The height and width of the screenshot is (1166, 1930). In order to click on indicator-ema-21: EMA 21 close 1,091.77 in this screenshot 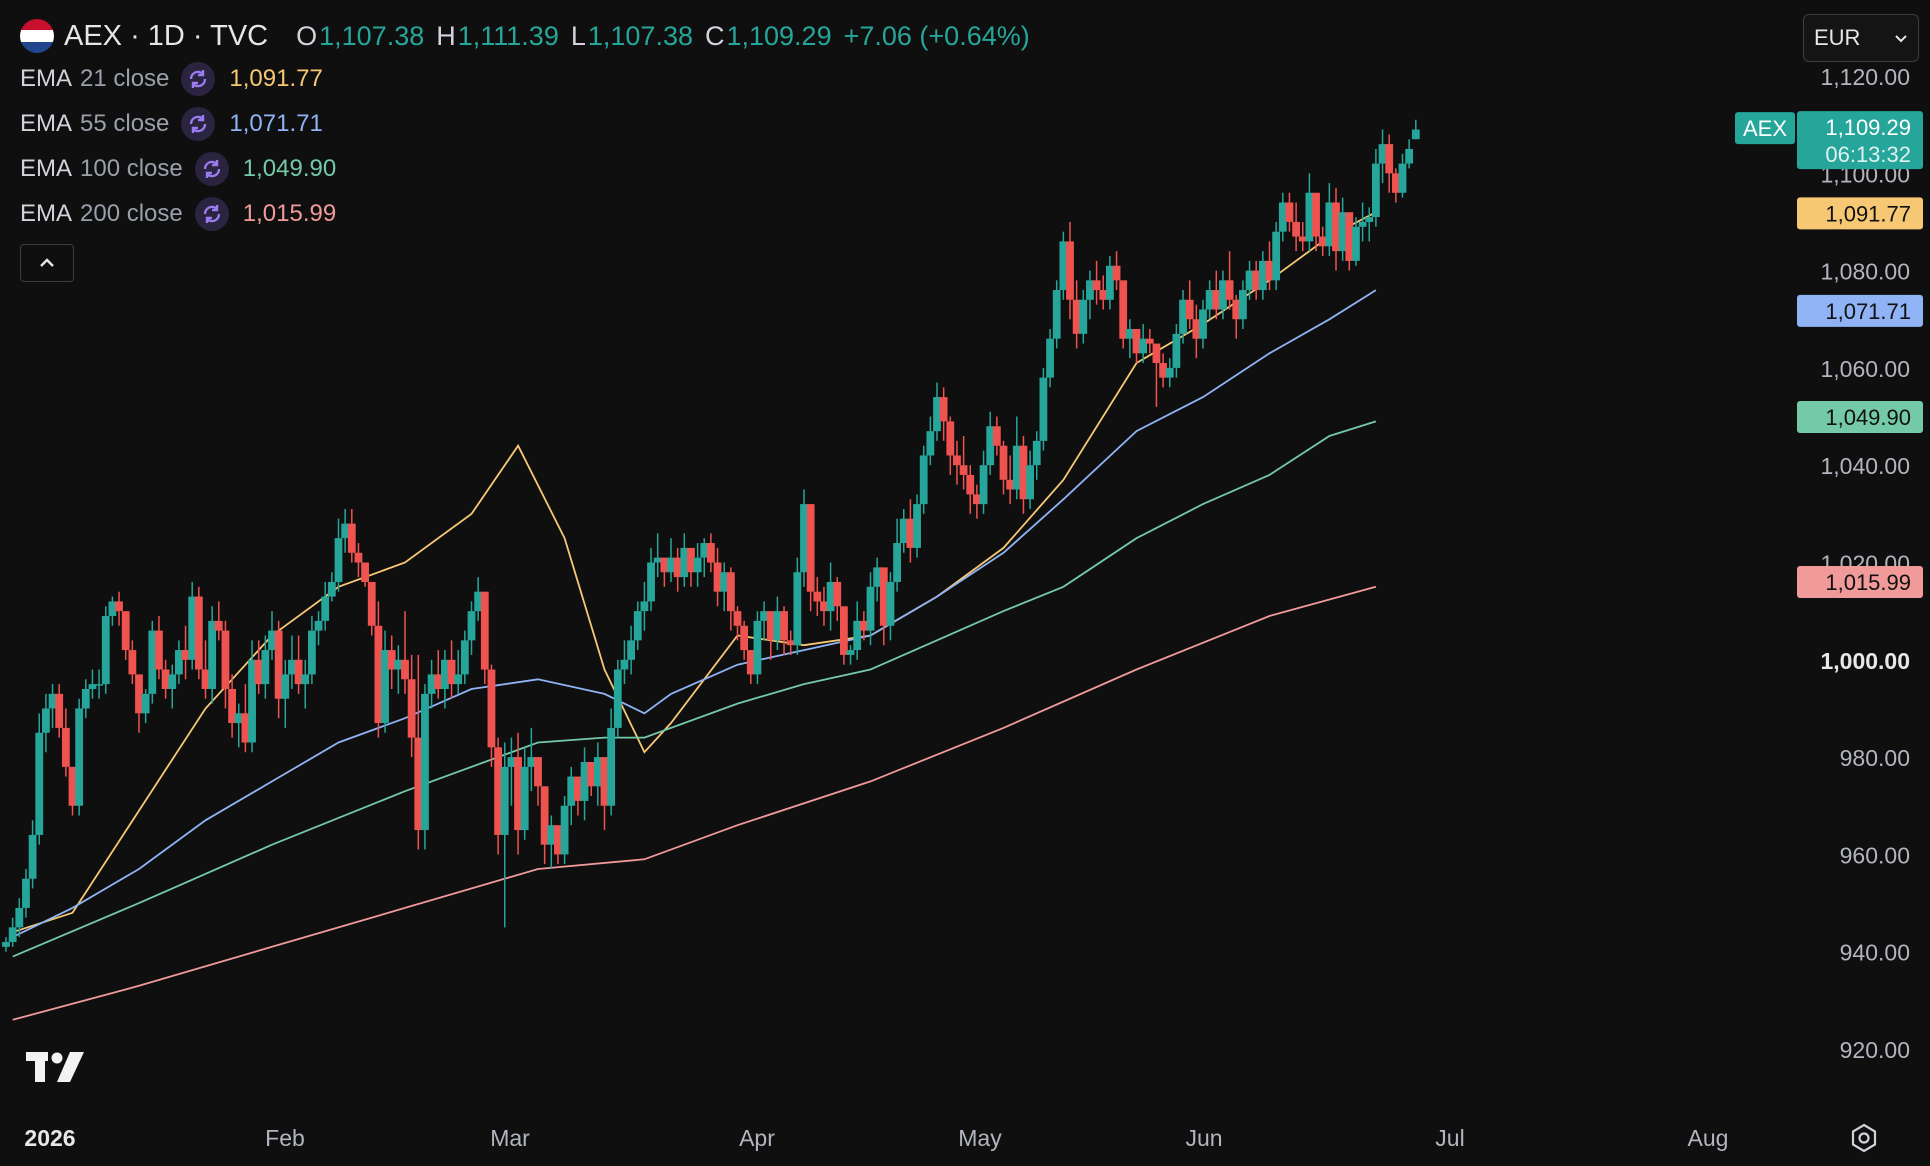, I will do `click(525, 78)`.